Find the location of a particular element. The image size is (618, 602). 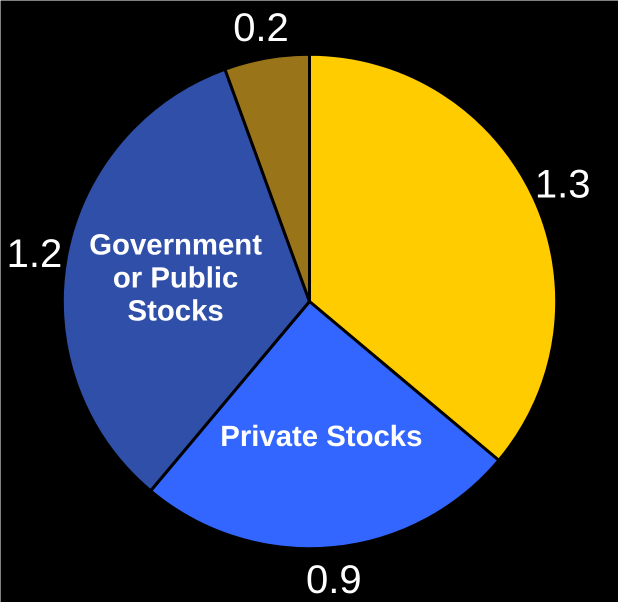

data-label: 1.2 is located at coordinates (34, 254).